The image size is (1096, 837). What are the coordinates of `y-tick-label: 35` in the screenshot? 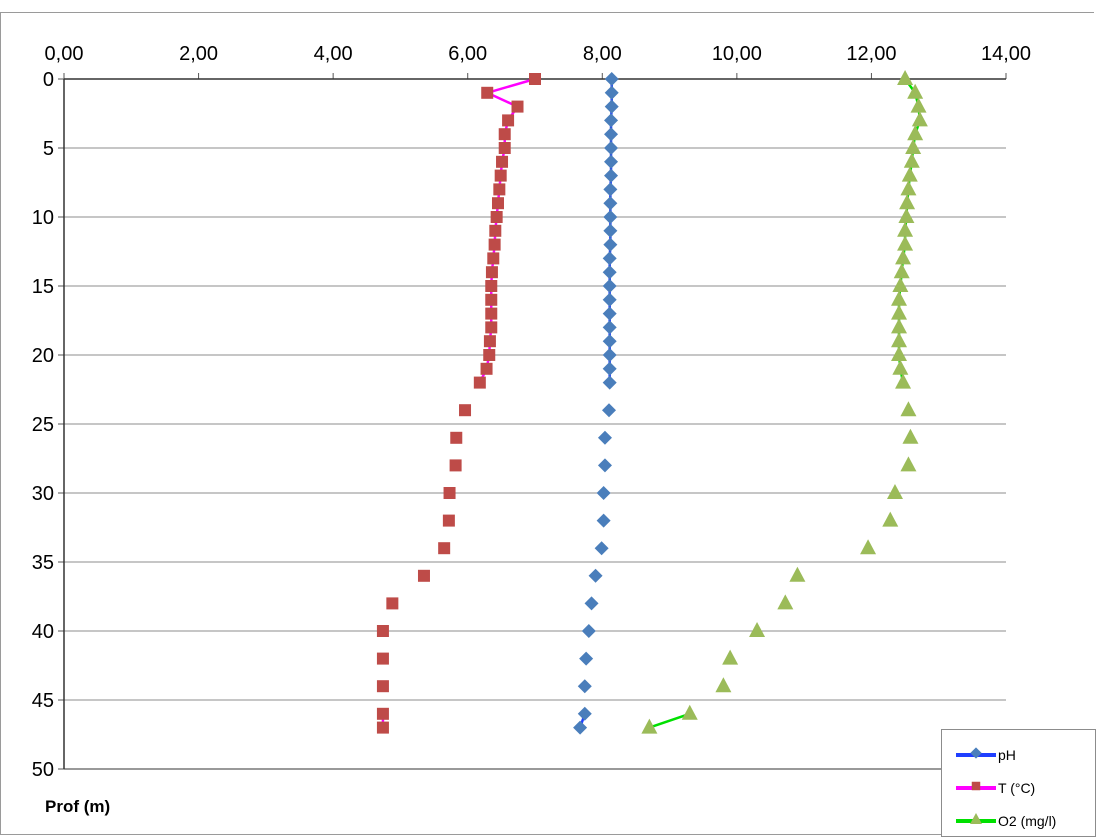 It's located at (43, 563).